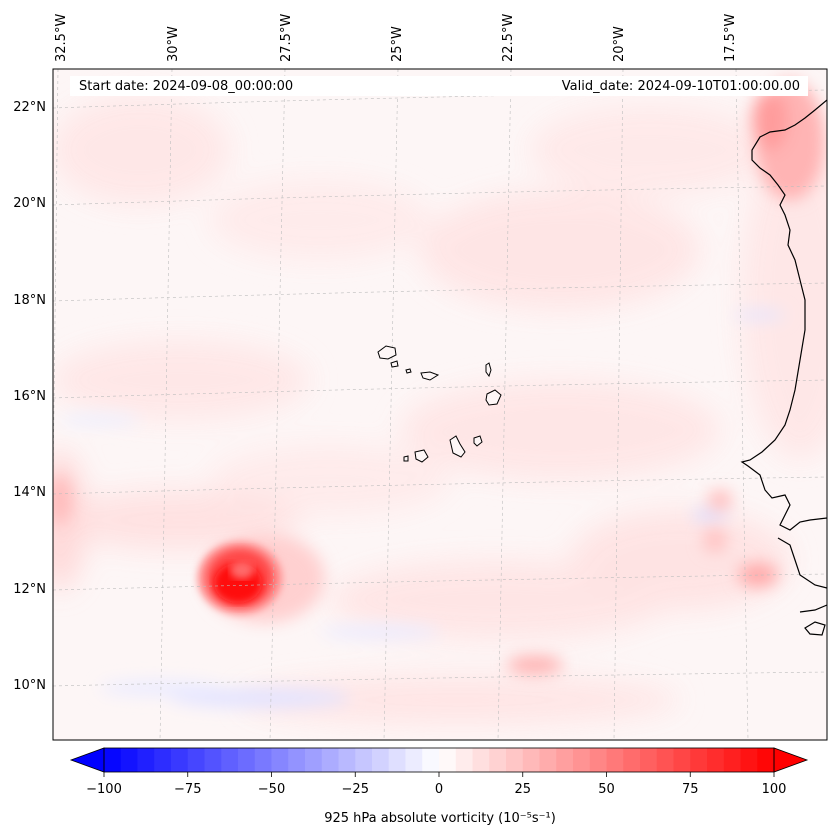  I want to click on colorbar-tick-label: 100, so click(774, 789).